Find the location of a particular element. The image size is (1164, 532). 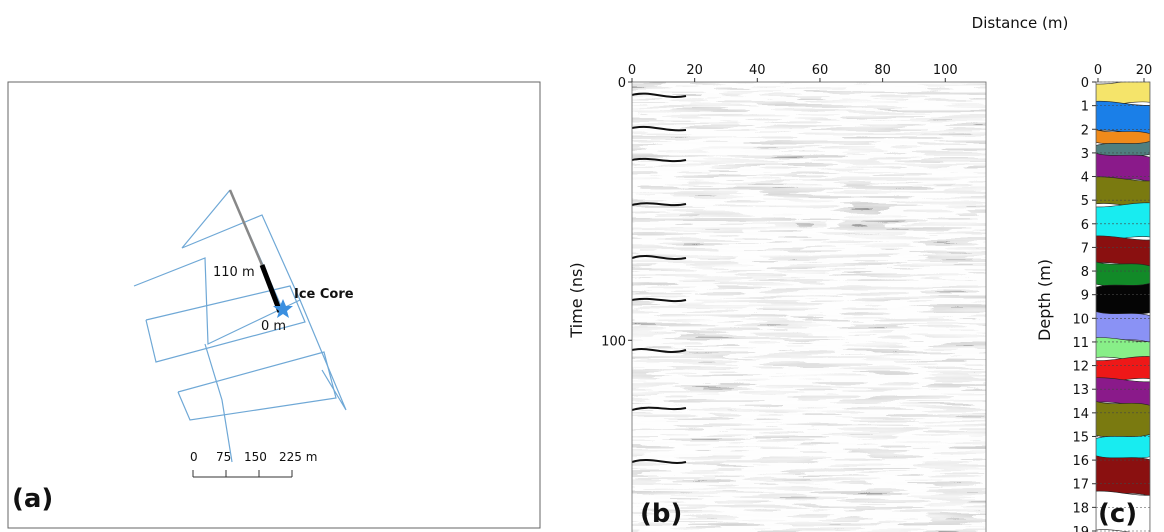

depth-tick-label: 15 is located at coordinates (1080, 437).